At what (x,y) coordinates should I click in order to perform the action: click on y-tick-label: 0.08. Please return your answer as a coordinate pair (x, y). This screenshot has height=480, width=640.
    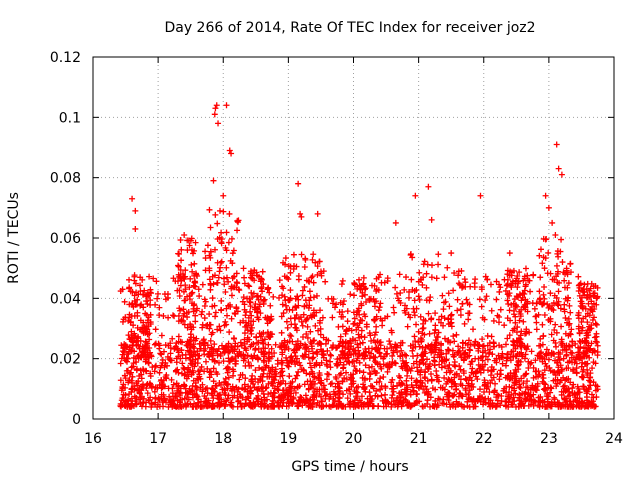
    Looking at the image, I should click on (65, 179).